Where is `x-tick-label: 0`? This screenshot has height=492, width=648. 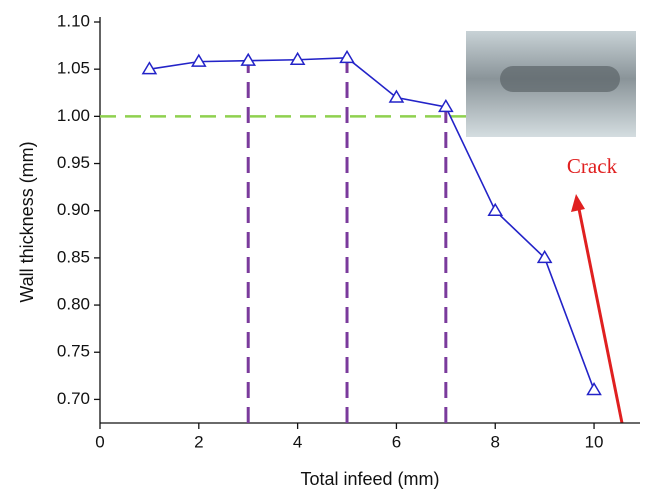 x-tick-label: 0 is located at coordinates (99, 441).